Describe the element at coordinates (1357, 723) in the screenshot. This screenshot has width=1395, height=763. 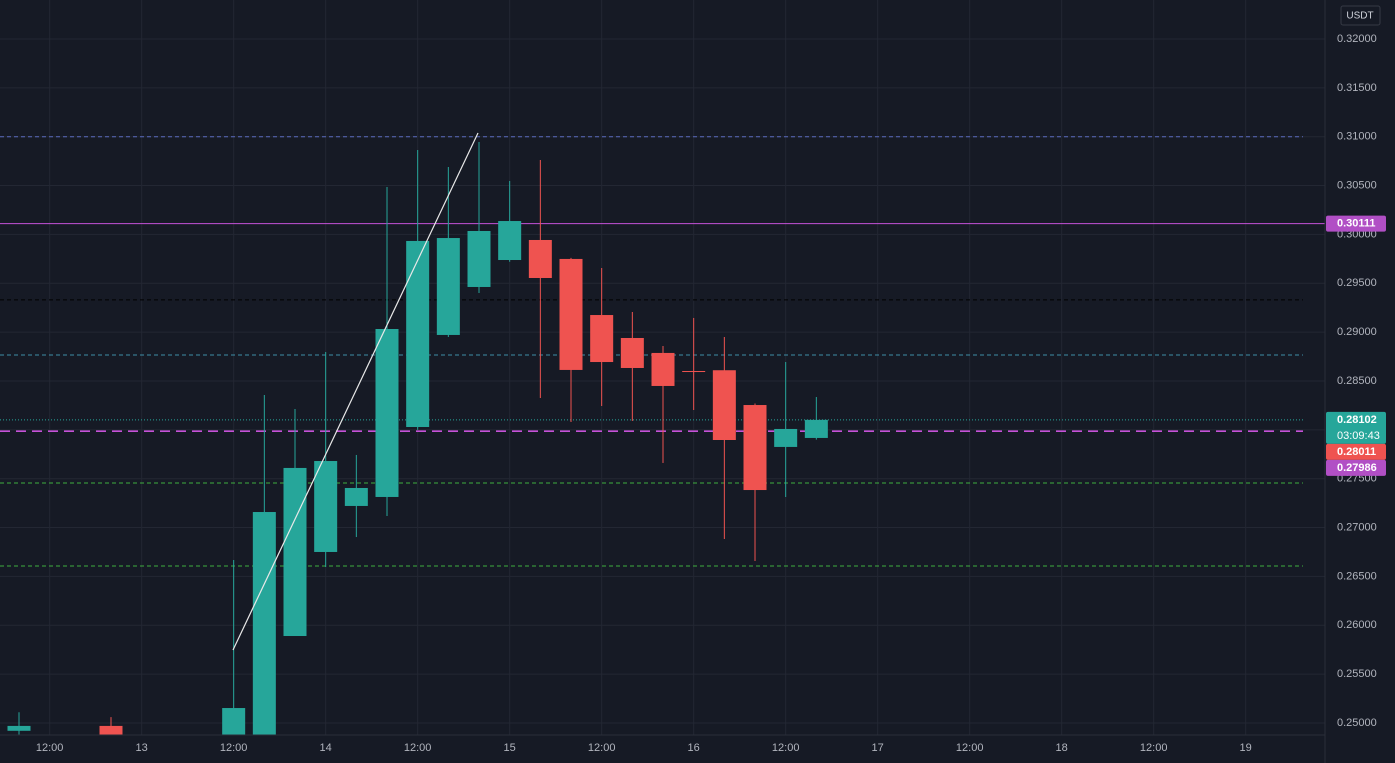
I see `y-tick-label: 0.25000` at that location.